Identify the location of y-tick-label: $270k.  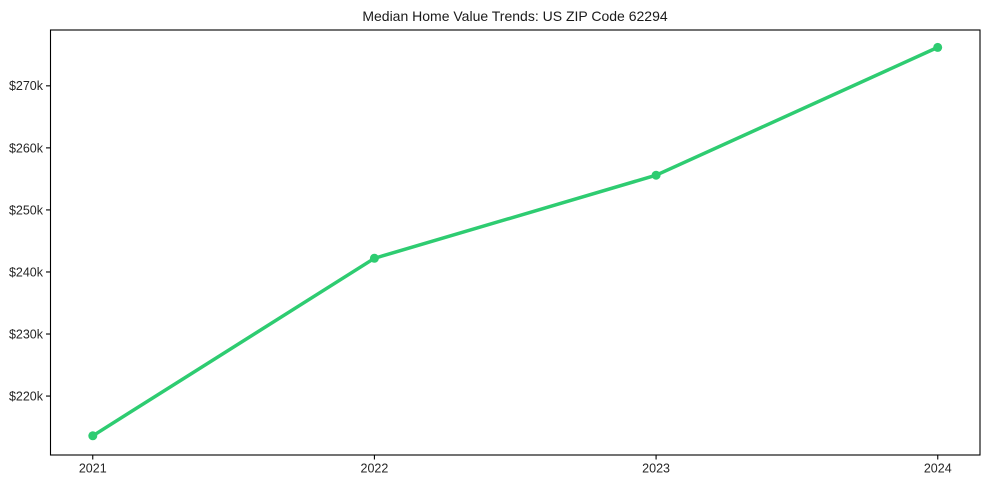
(26, 86).